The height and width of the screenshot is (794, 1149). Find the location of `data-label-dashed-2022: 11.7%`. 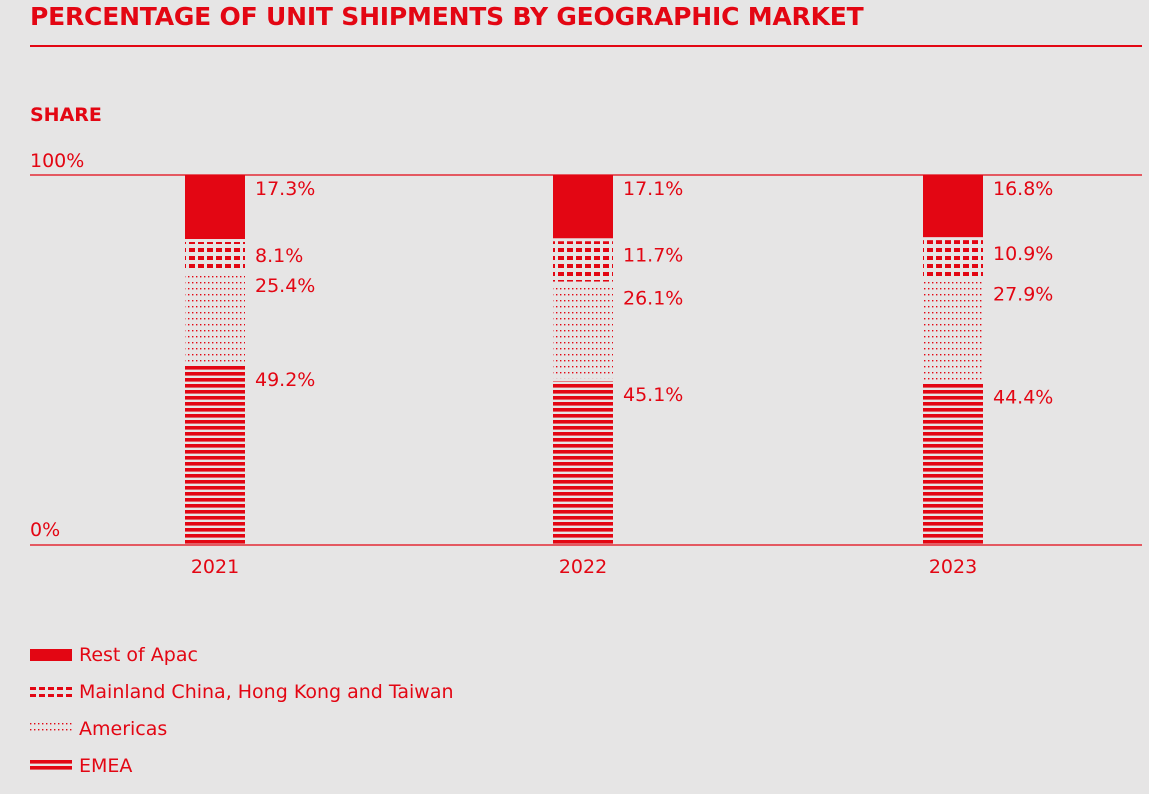

data-label-dashed-2022: 11.7% is located at coordinates (653, 255).